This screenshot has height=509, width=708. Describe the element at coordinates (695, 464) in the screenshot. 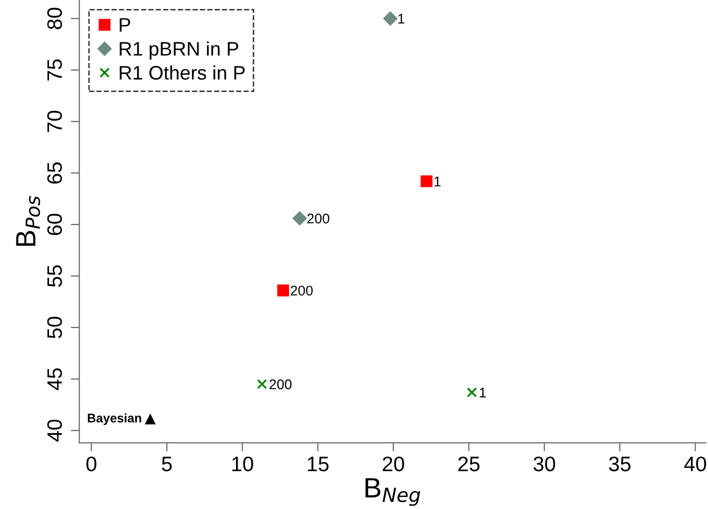

I see `x-tick-label: 40` at that location.